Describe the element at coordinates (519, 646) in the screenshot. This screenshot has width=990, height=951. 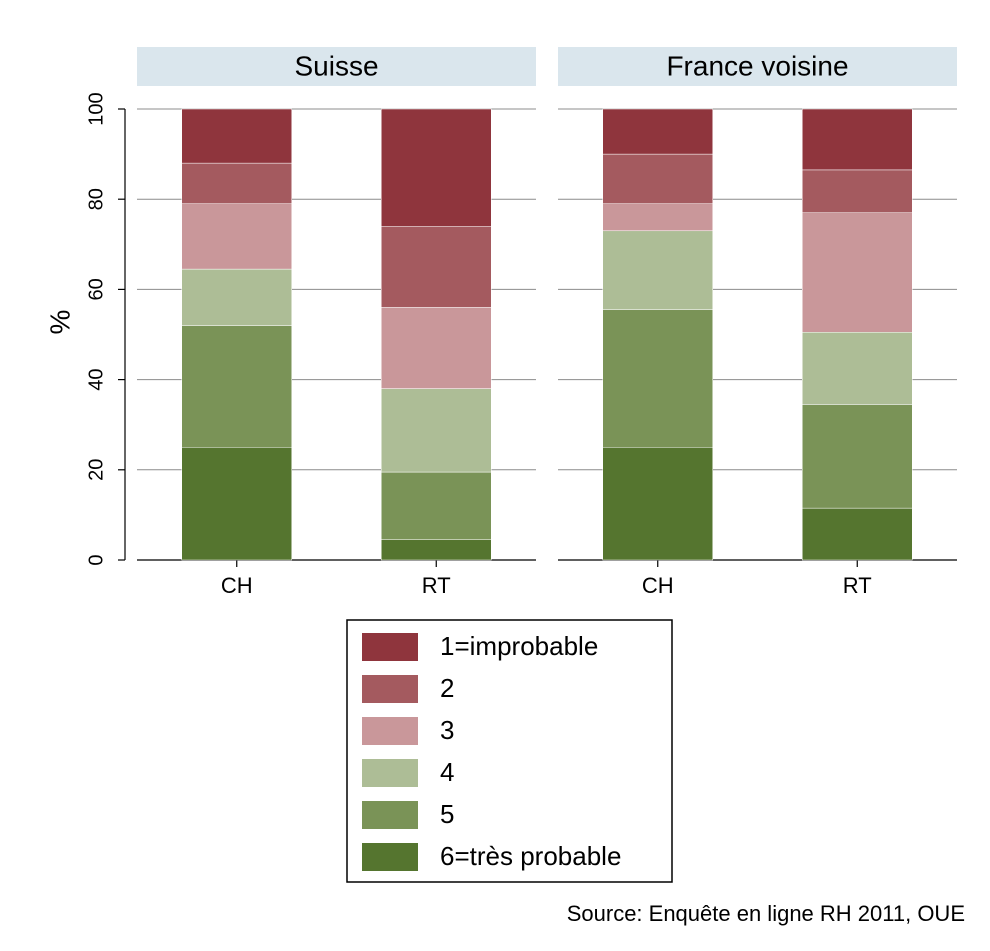
I see `legend-label: 1=improbable` at that location.